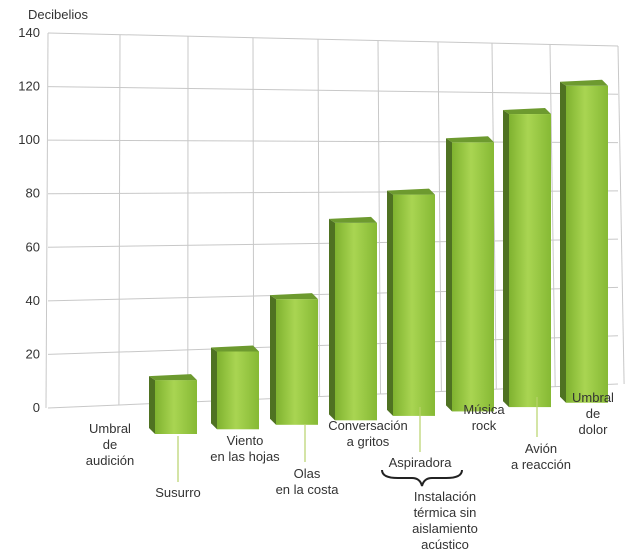 The width and height of the screenshot is (628, 557). What do you see at coordinates (110, 444) in the screenshot?
I see `category-label: Umbral de audición` at bounding box center [110, 444].